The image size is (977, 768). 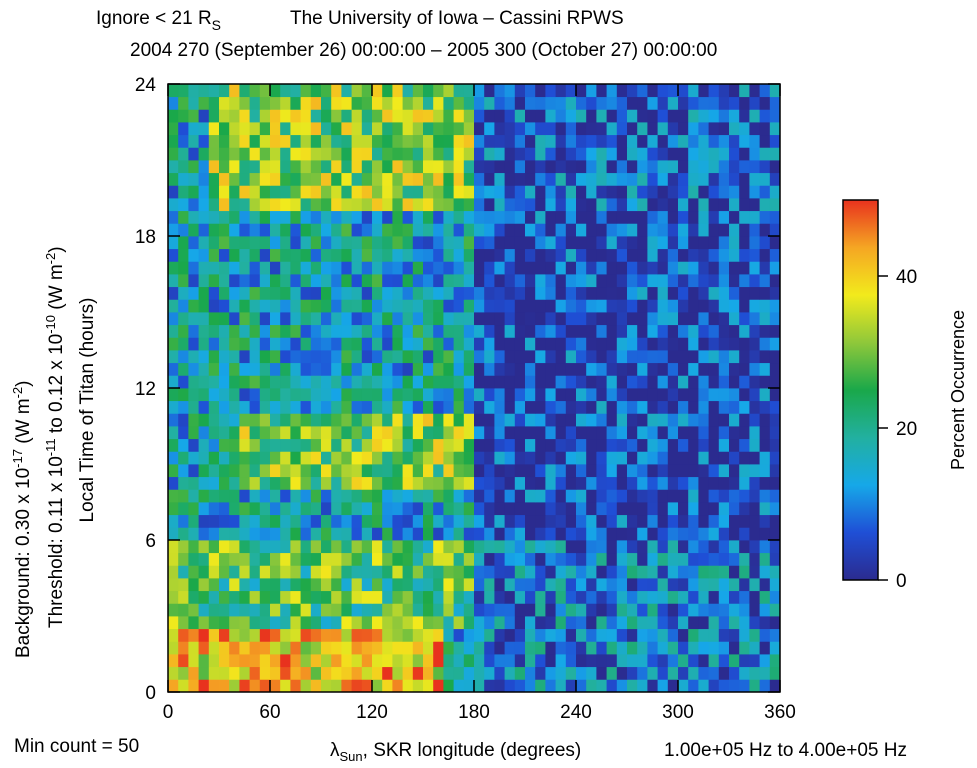 What do you see at coordinates (22, 519) in the screenshot?
I see `background-label: Background: 0.30 x 10-17 (W m-2)` at bounding box center [22, 519].